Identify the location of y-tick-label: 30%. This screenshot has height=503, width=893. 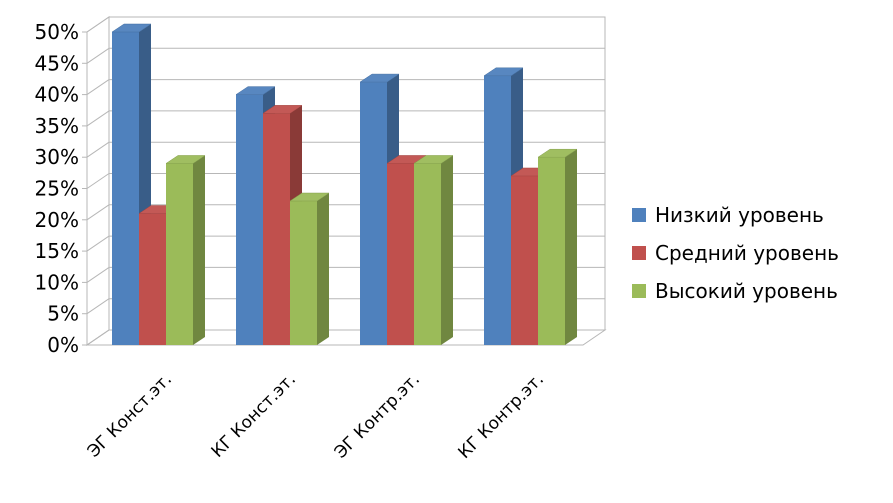
(57, 157).